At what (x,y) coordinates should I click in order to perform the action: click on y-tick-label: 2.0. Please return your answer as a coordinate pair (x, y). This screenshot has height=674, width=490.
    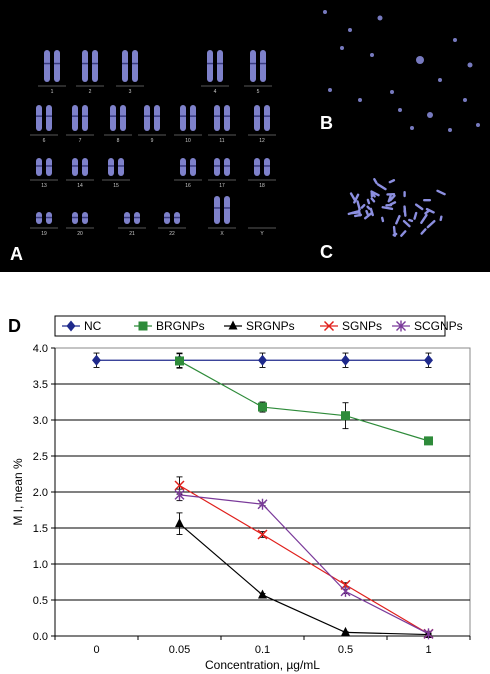
    Looking at the image, I should click on (40, 493).